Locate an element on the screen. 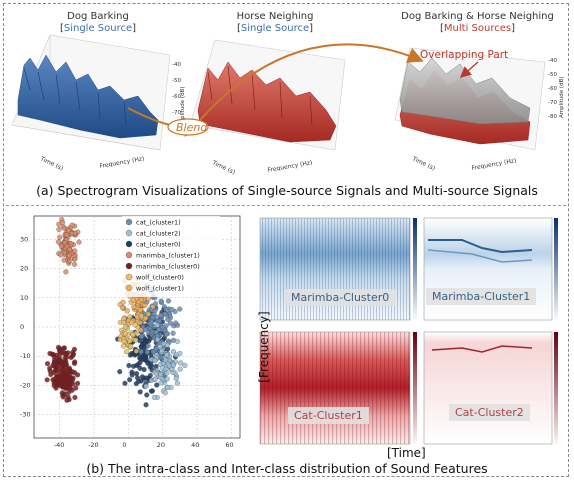  legend-label: wolf_(cluster1) is located at coordinates (160, 289).